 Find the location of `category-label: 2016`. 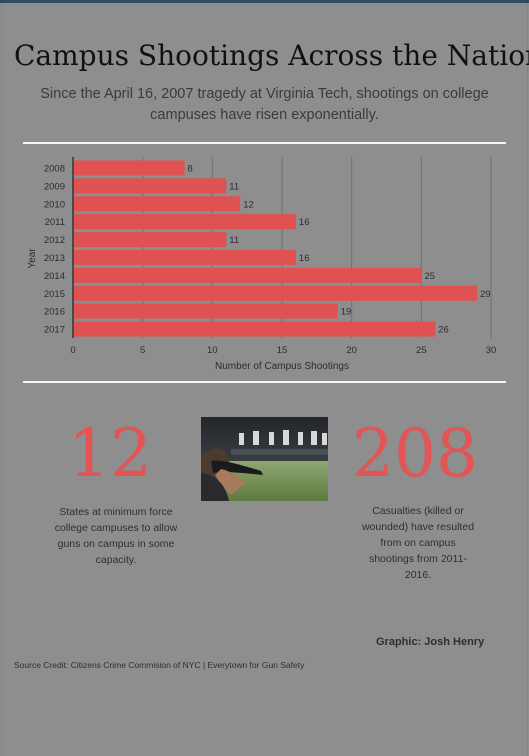

category-label: 2016 is located at coordinates (54, 312).